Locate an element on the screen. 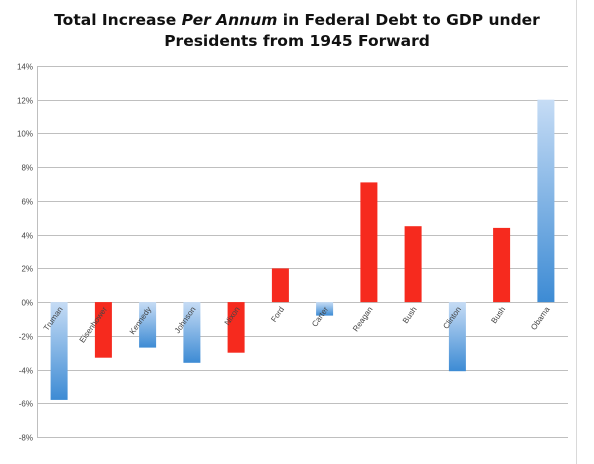 The height and width of the screenshot is (464, 594). y-tick-label: 14% is located at coordinates (25, 67).